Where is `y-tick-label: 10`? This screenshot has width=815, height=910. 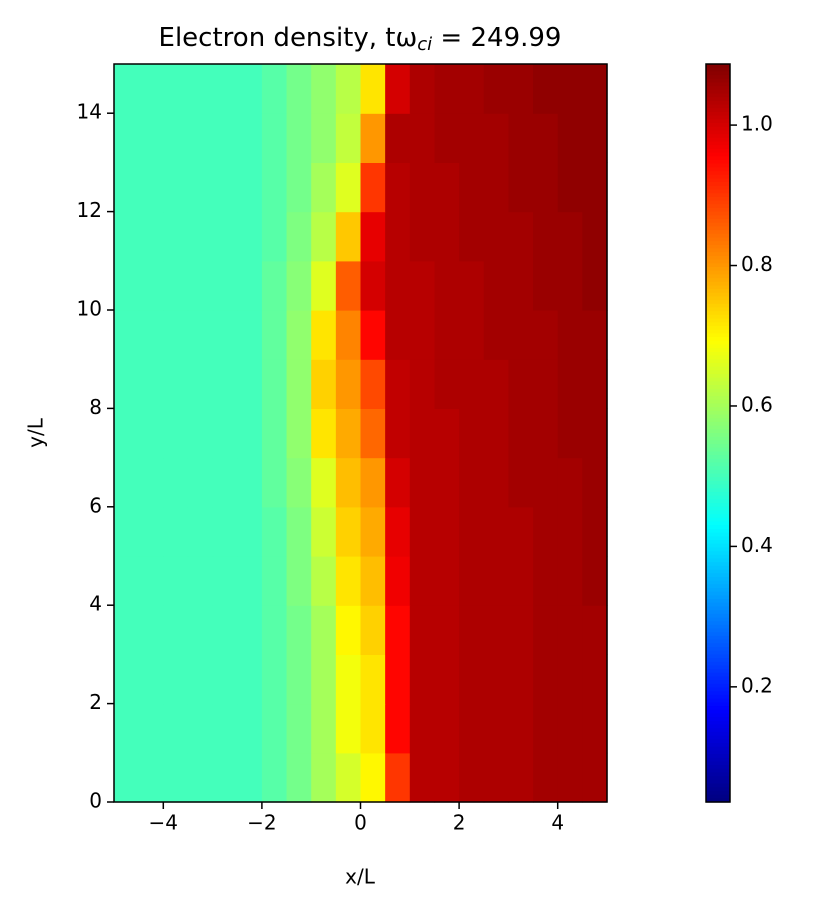
y-tick-label: 10 is located at coordinates (89, 309).